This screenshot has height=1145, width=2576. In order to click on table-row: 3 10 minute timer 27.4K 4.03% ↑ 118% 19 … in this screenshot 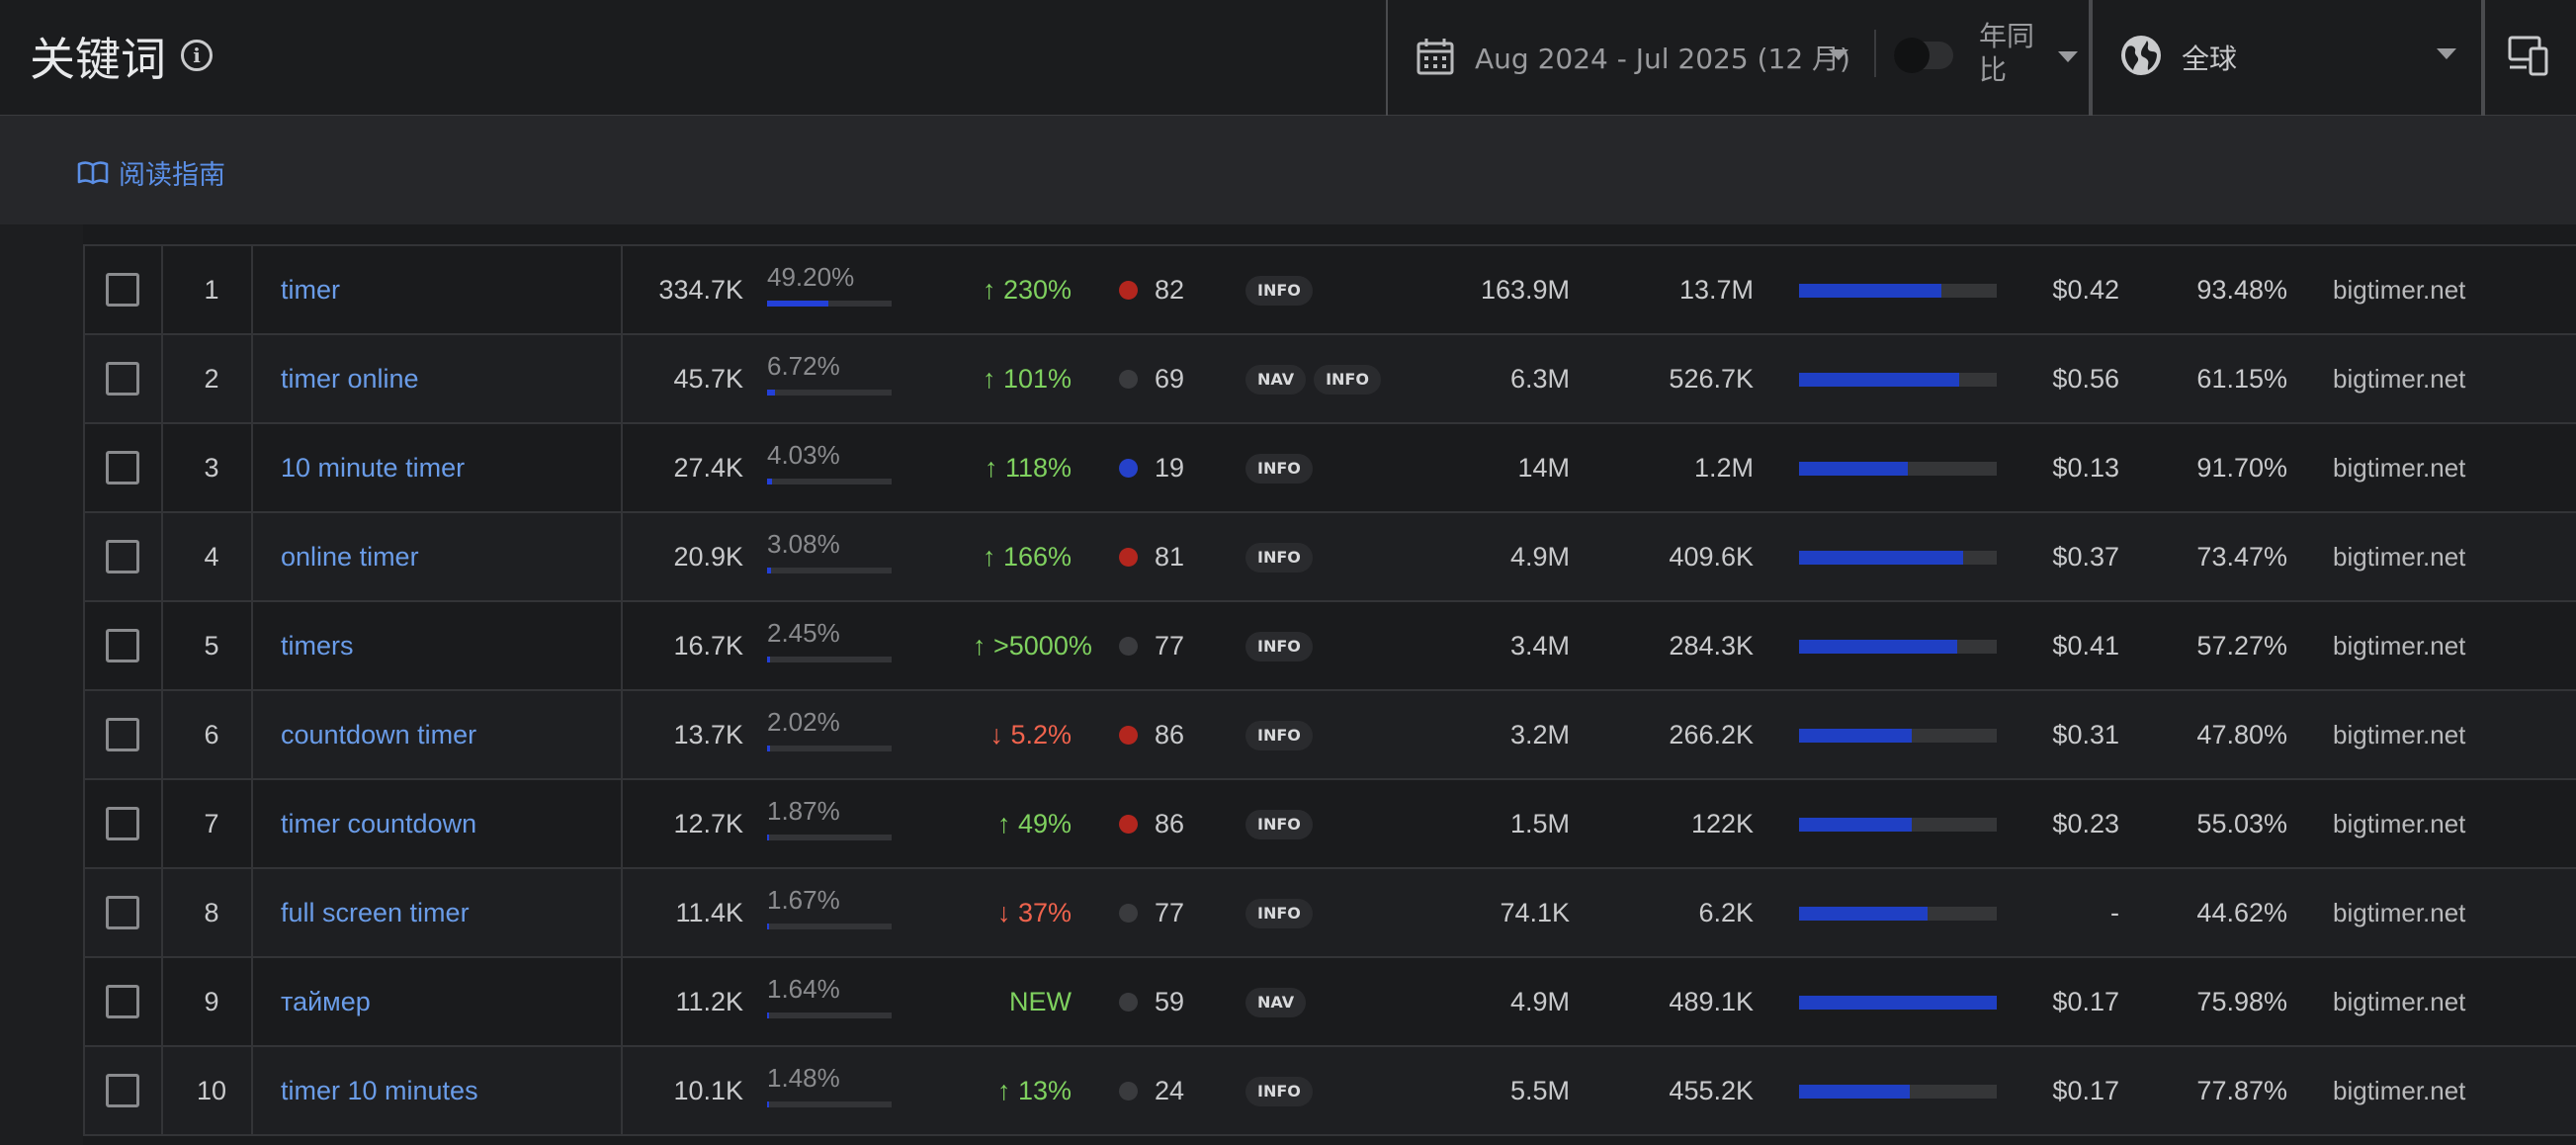, I will do `click(1329, 469)`.